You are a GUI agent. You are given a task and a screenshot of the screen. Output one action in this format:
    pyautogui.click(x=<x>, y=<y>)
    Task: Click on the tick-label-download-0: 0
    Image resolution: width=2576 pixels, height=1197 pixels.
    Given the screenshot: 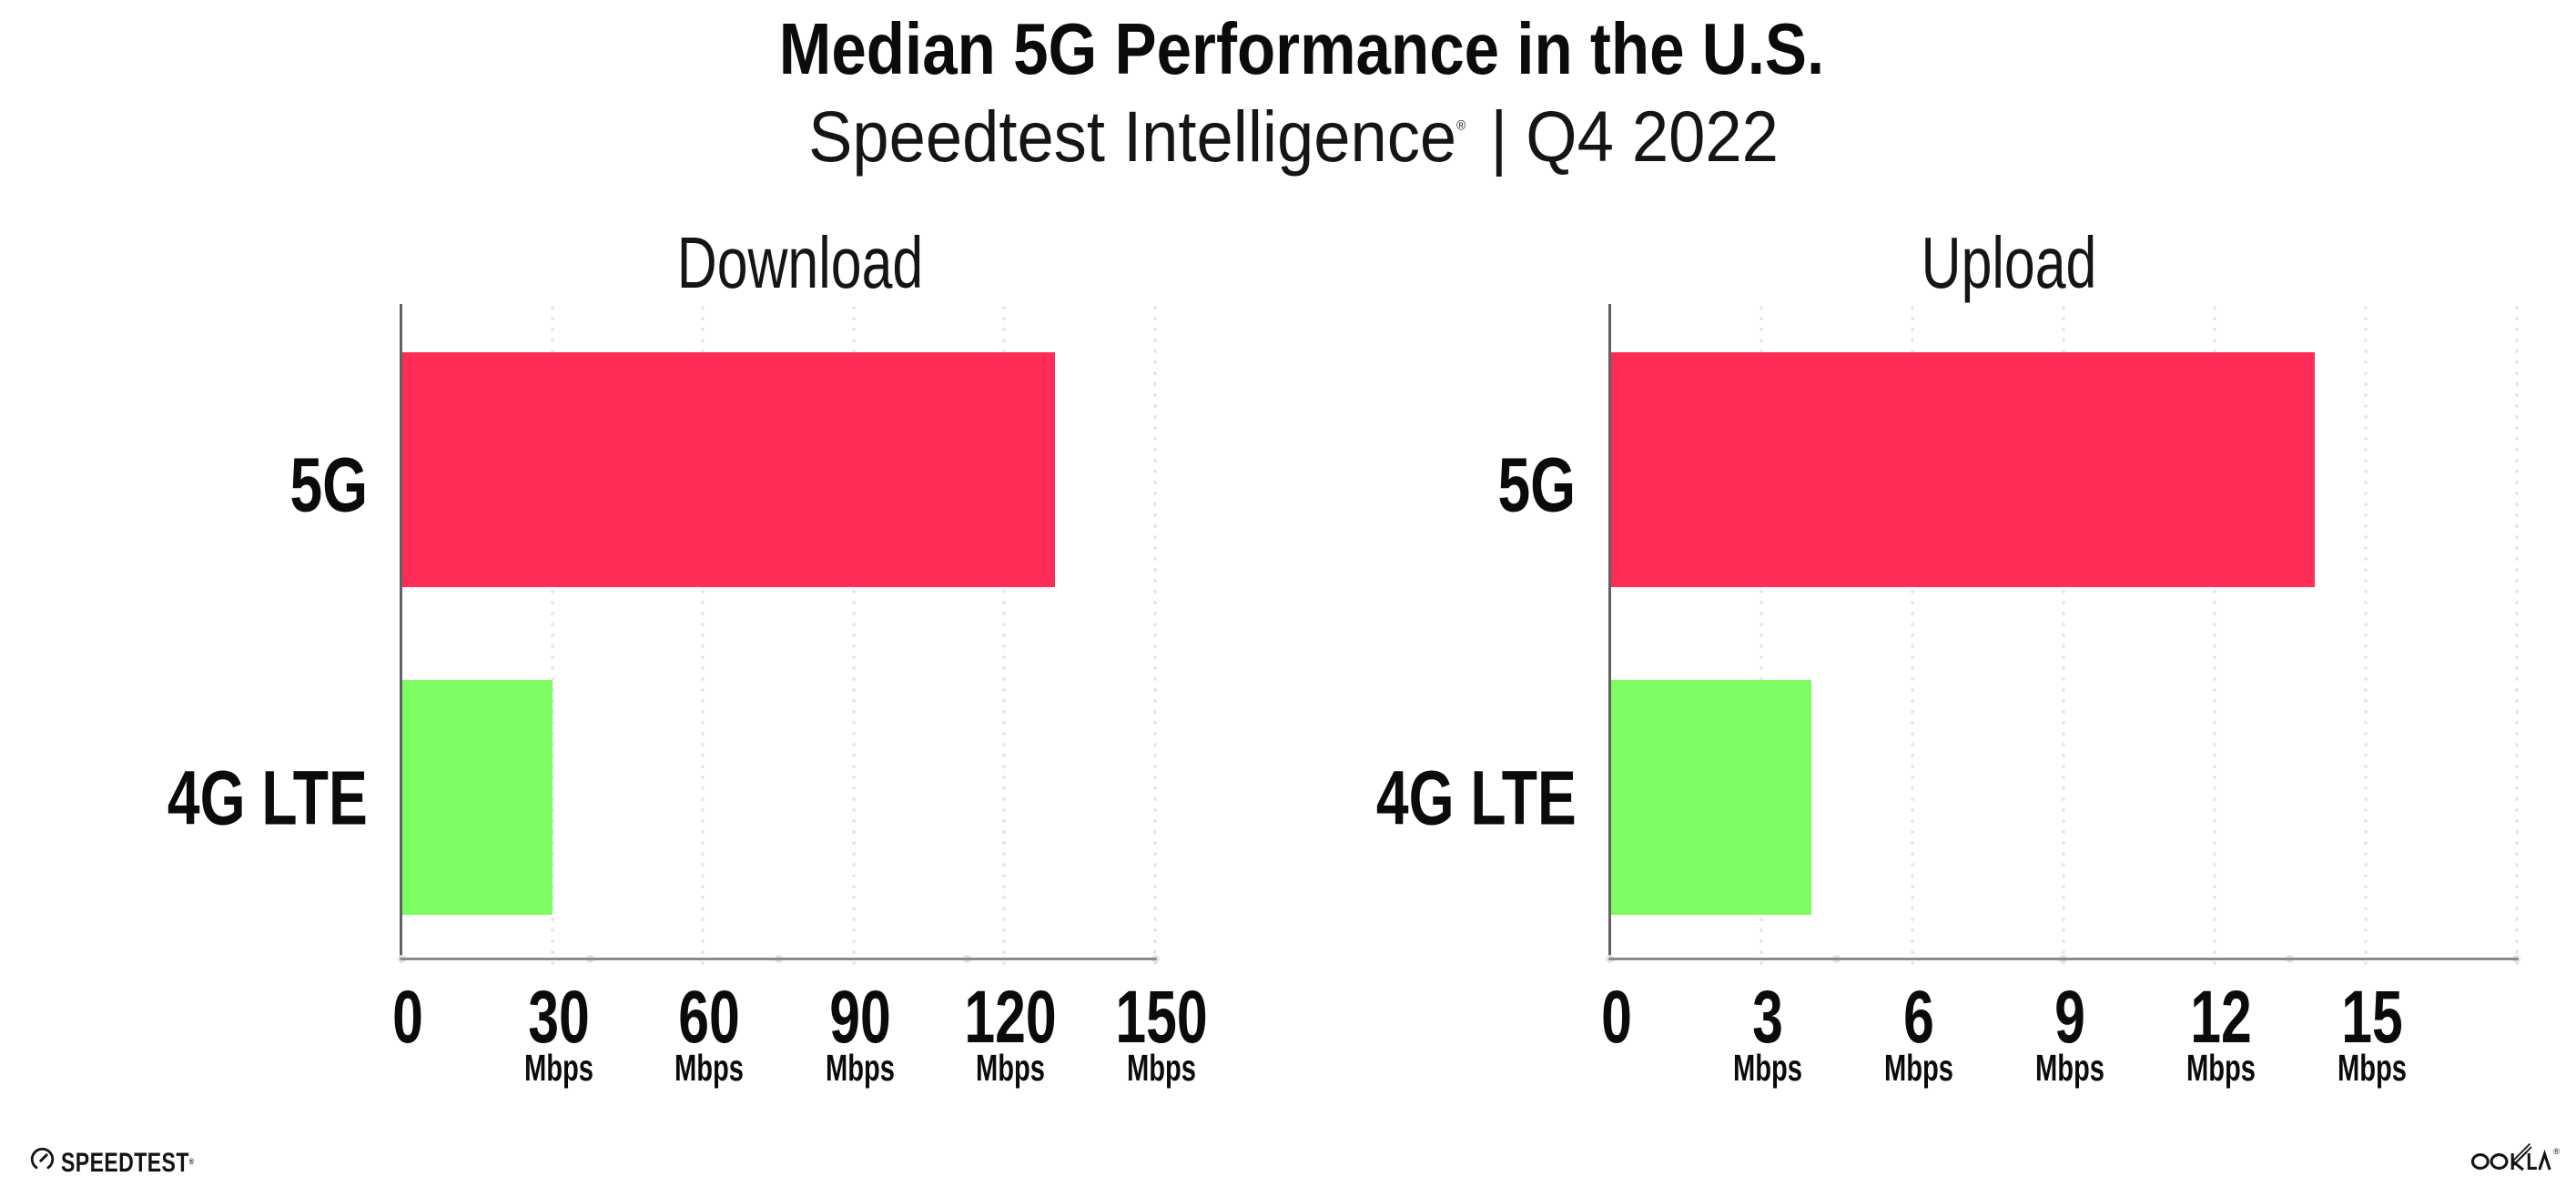 What is the action you would take?
    pyautogui.click(x=421, y=1018)
    